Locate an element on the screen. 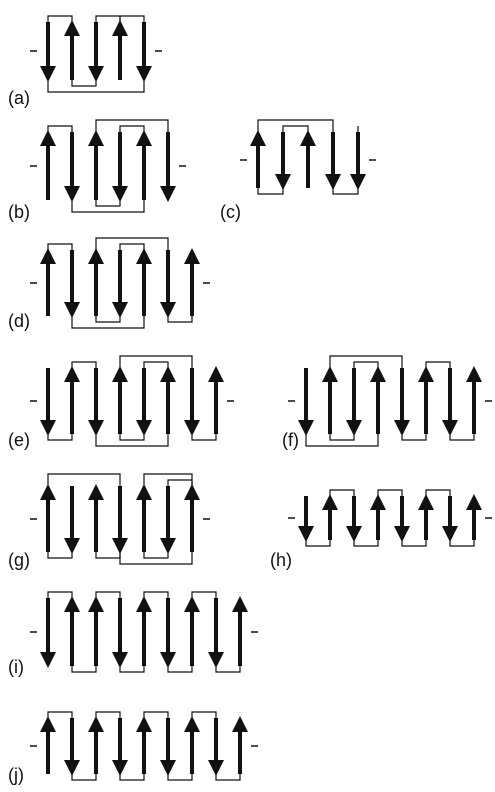  panel-e is located at coordinates (132, 401).